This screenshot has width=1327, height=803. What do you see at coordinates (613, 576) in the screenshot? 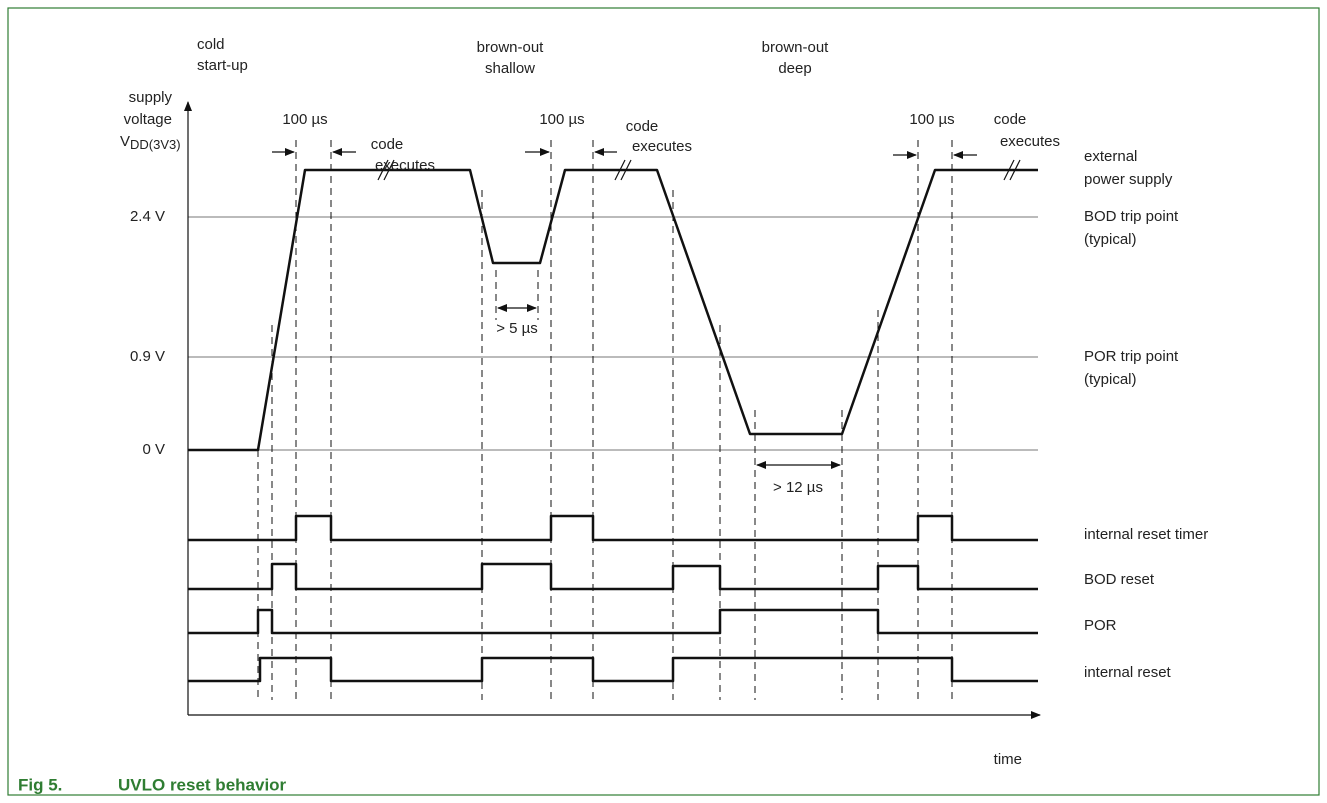
I see `bod-reset-wave` at bounding box center [613, 576].